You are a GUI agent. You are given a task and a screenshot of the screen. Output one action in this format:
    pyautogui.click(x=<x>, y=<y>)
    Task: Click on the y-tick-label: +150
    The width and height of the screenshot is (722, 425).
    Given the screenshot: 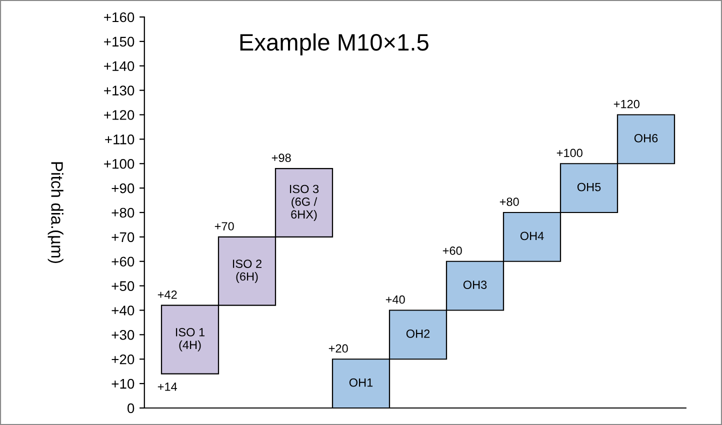 What is the action you would take?
    pyautogui.click(x=119, y=41)
    